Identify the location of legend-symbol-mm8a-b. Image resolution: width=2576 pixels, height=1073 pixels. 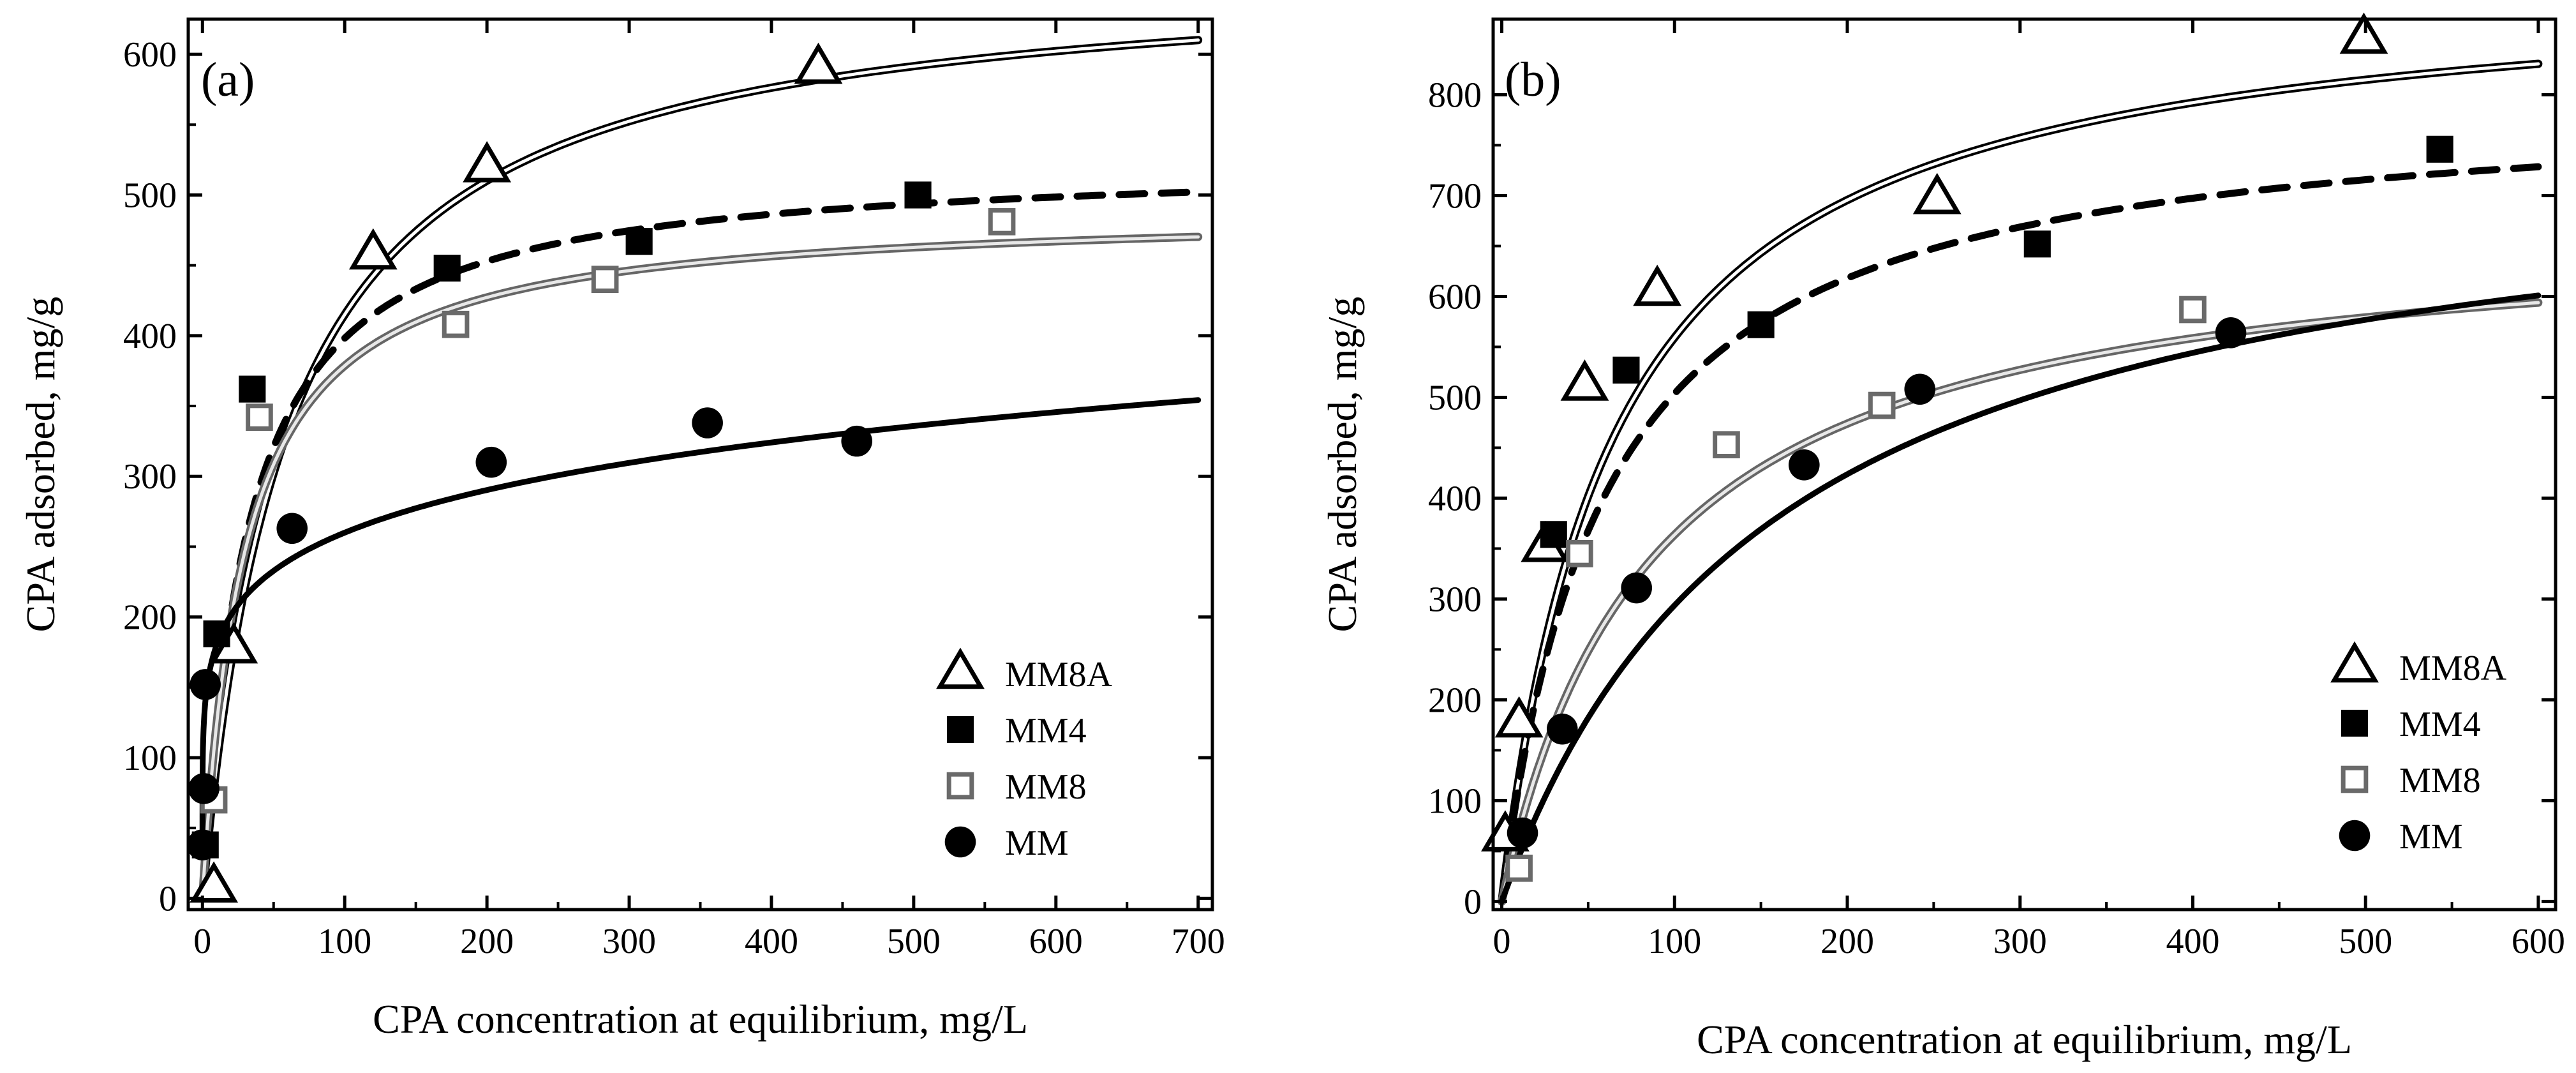
(2354, 662).